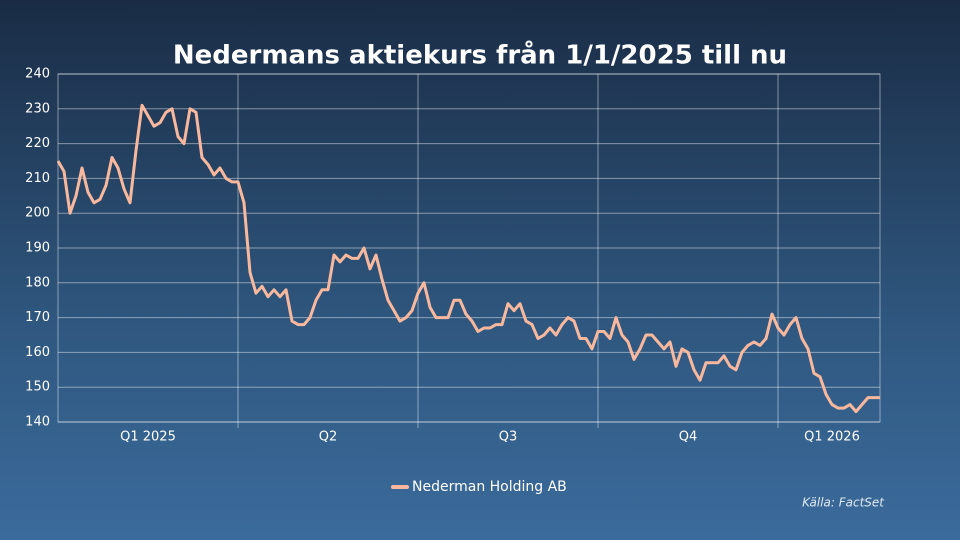 The height and width of the screenshot is (540, 960). Describe the element at coordinates (37, 108) in the screenshot. I see `y-tick-label: 230` at that location.